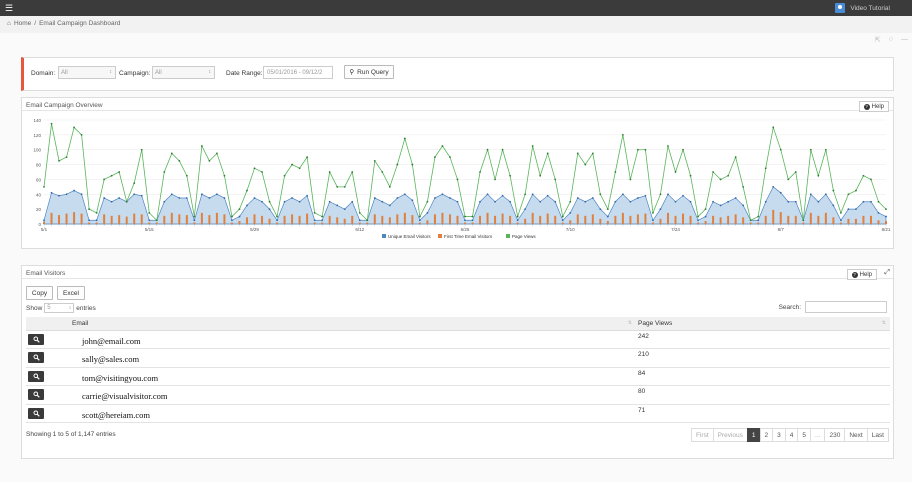 This screenshot has height=482, width=912. What do you see at coordinates (835, 435) in the screenshot?
I see `pagination-230: 230` at bounding box center [835, 435].